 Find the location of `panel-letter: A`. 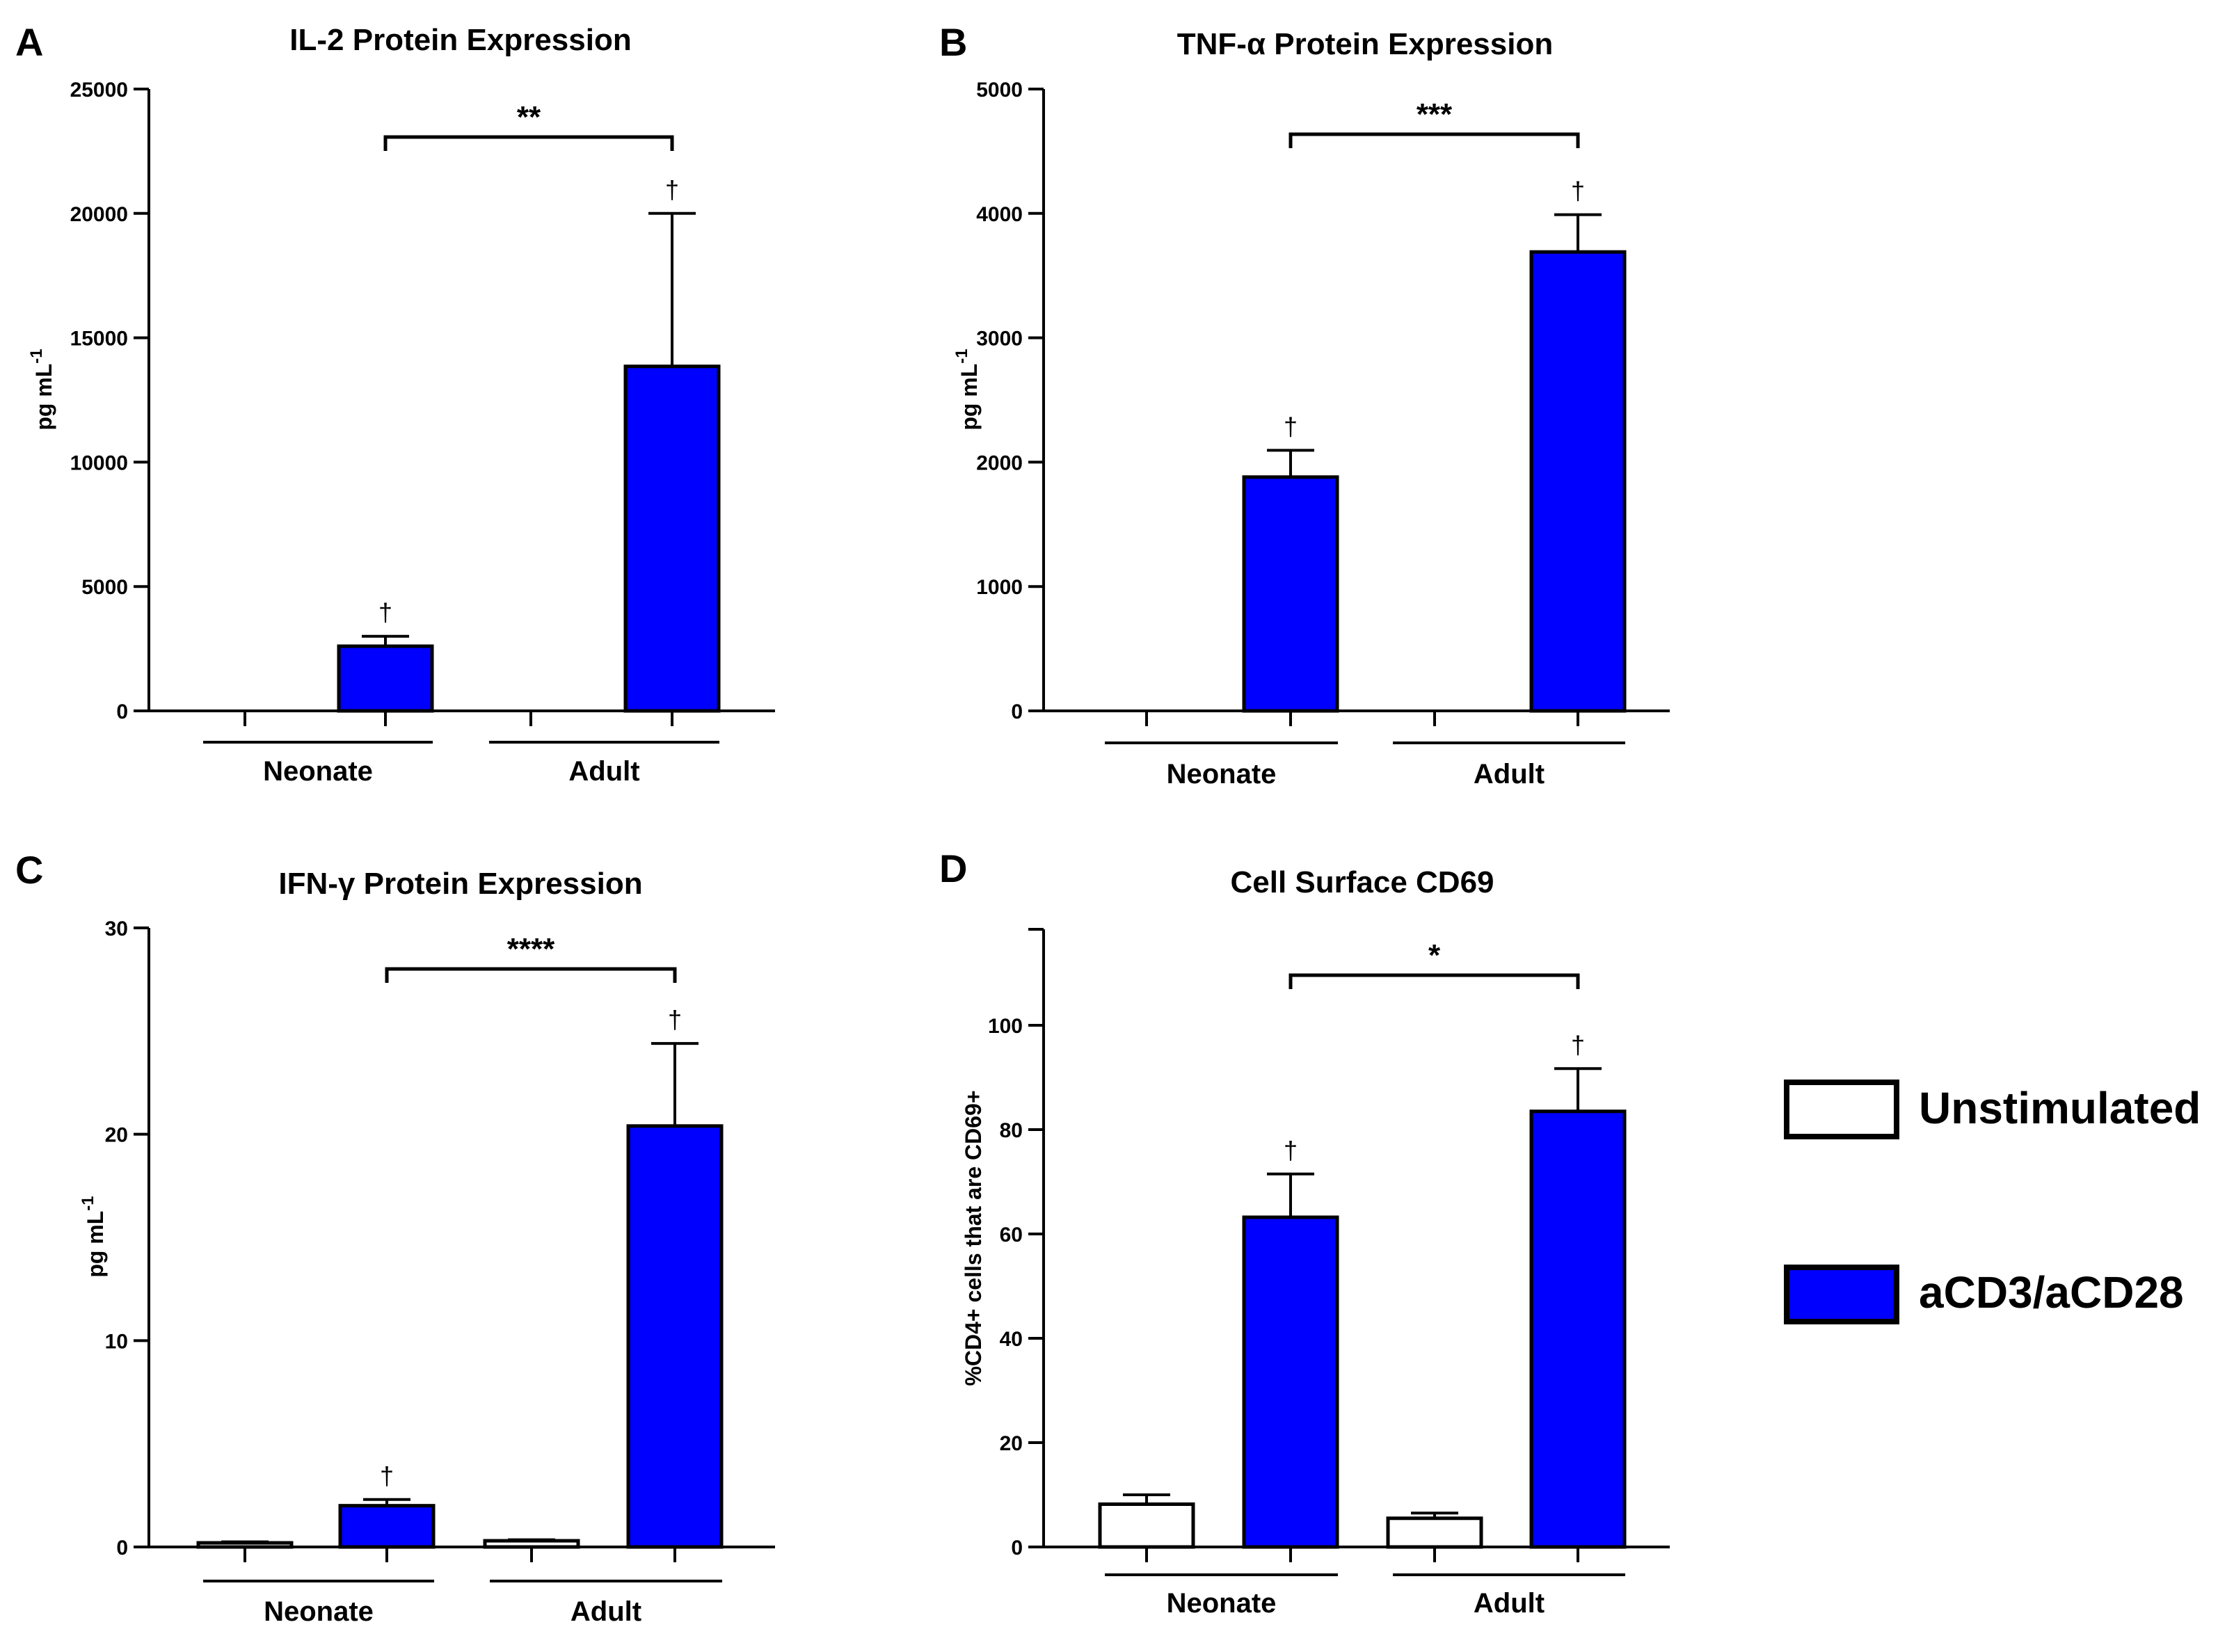

panel-letter: A is located at coordinates (29, 42).